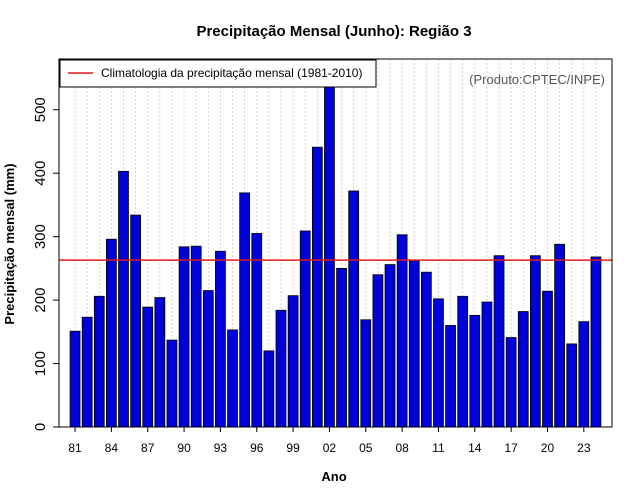  Describe the element at coordinates (333, 31) in the screenshot. I see `chart-title: Precipitação Mensal (Junho): Região 3` at that location.